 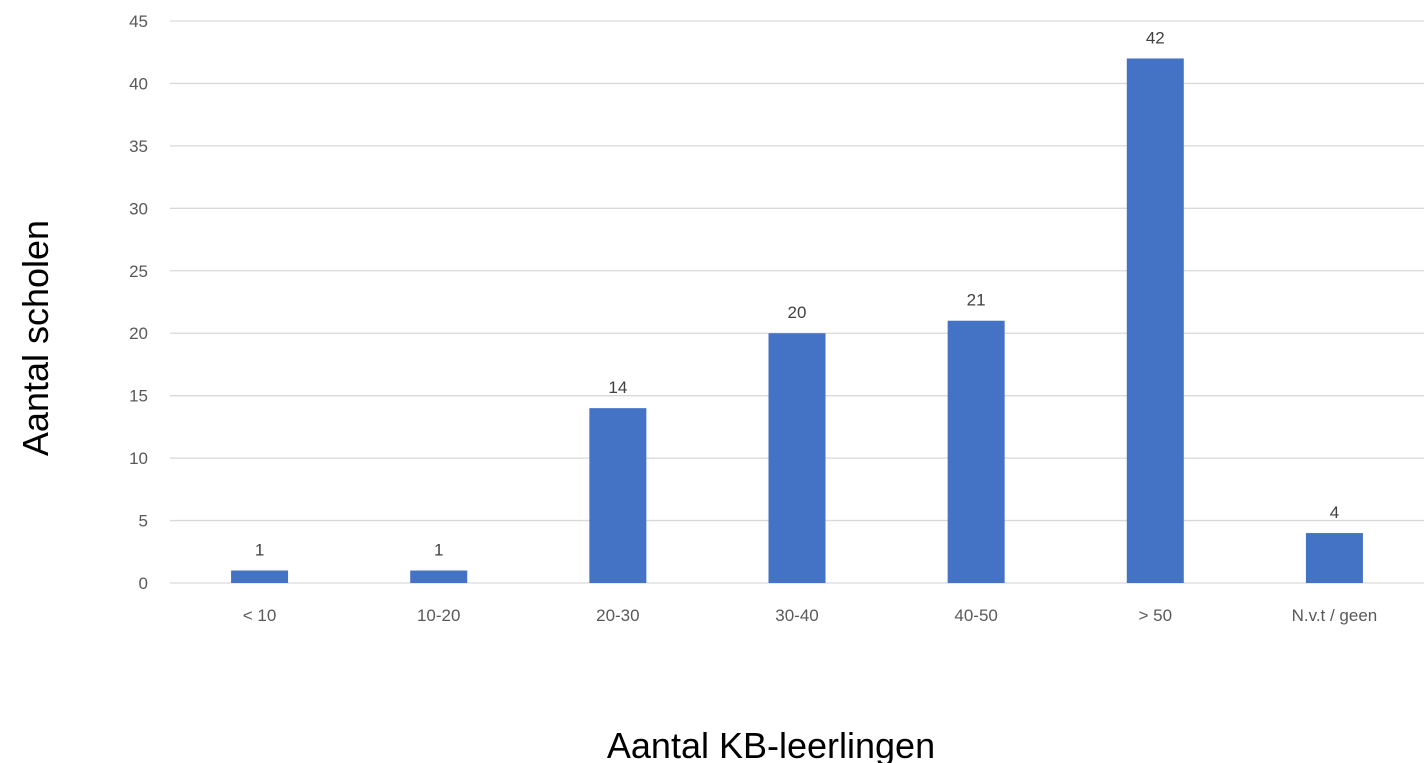 I want to click on x-tick-label-4: 40-50, so click(x=975, y=615).